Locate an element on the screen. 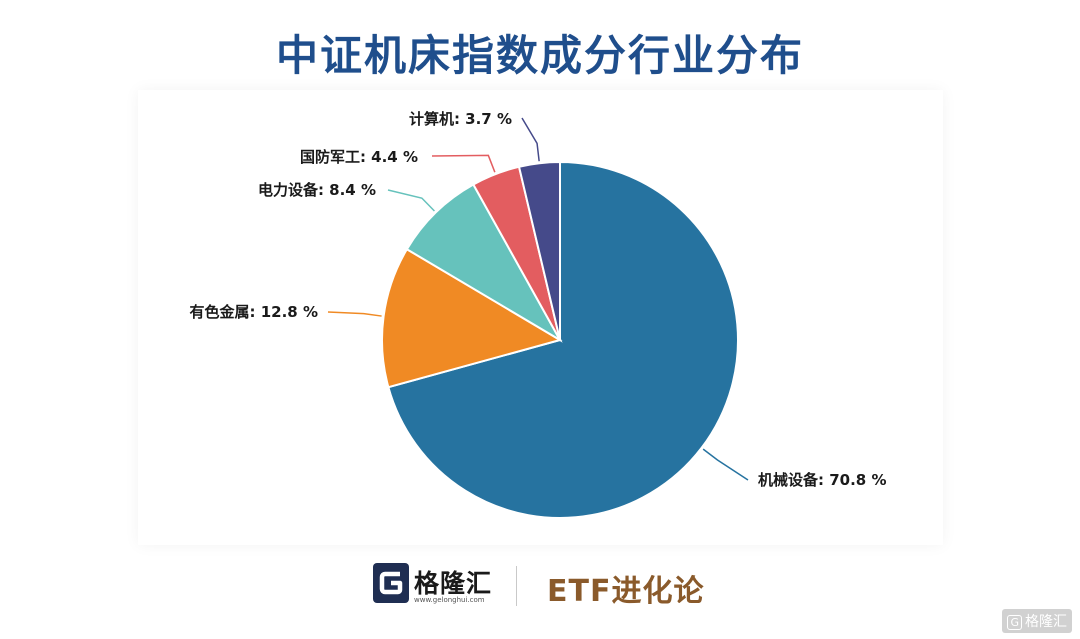  slice-label-5: 计算机: 3.7 % is located at coordinates (460, 119).